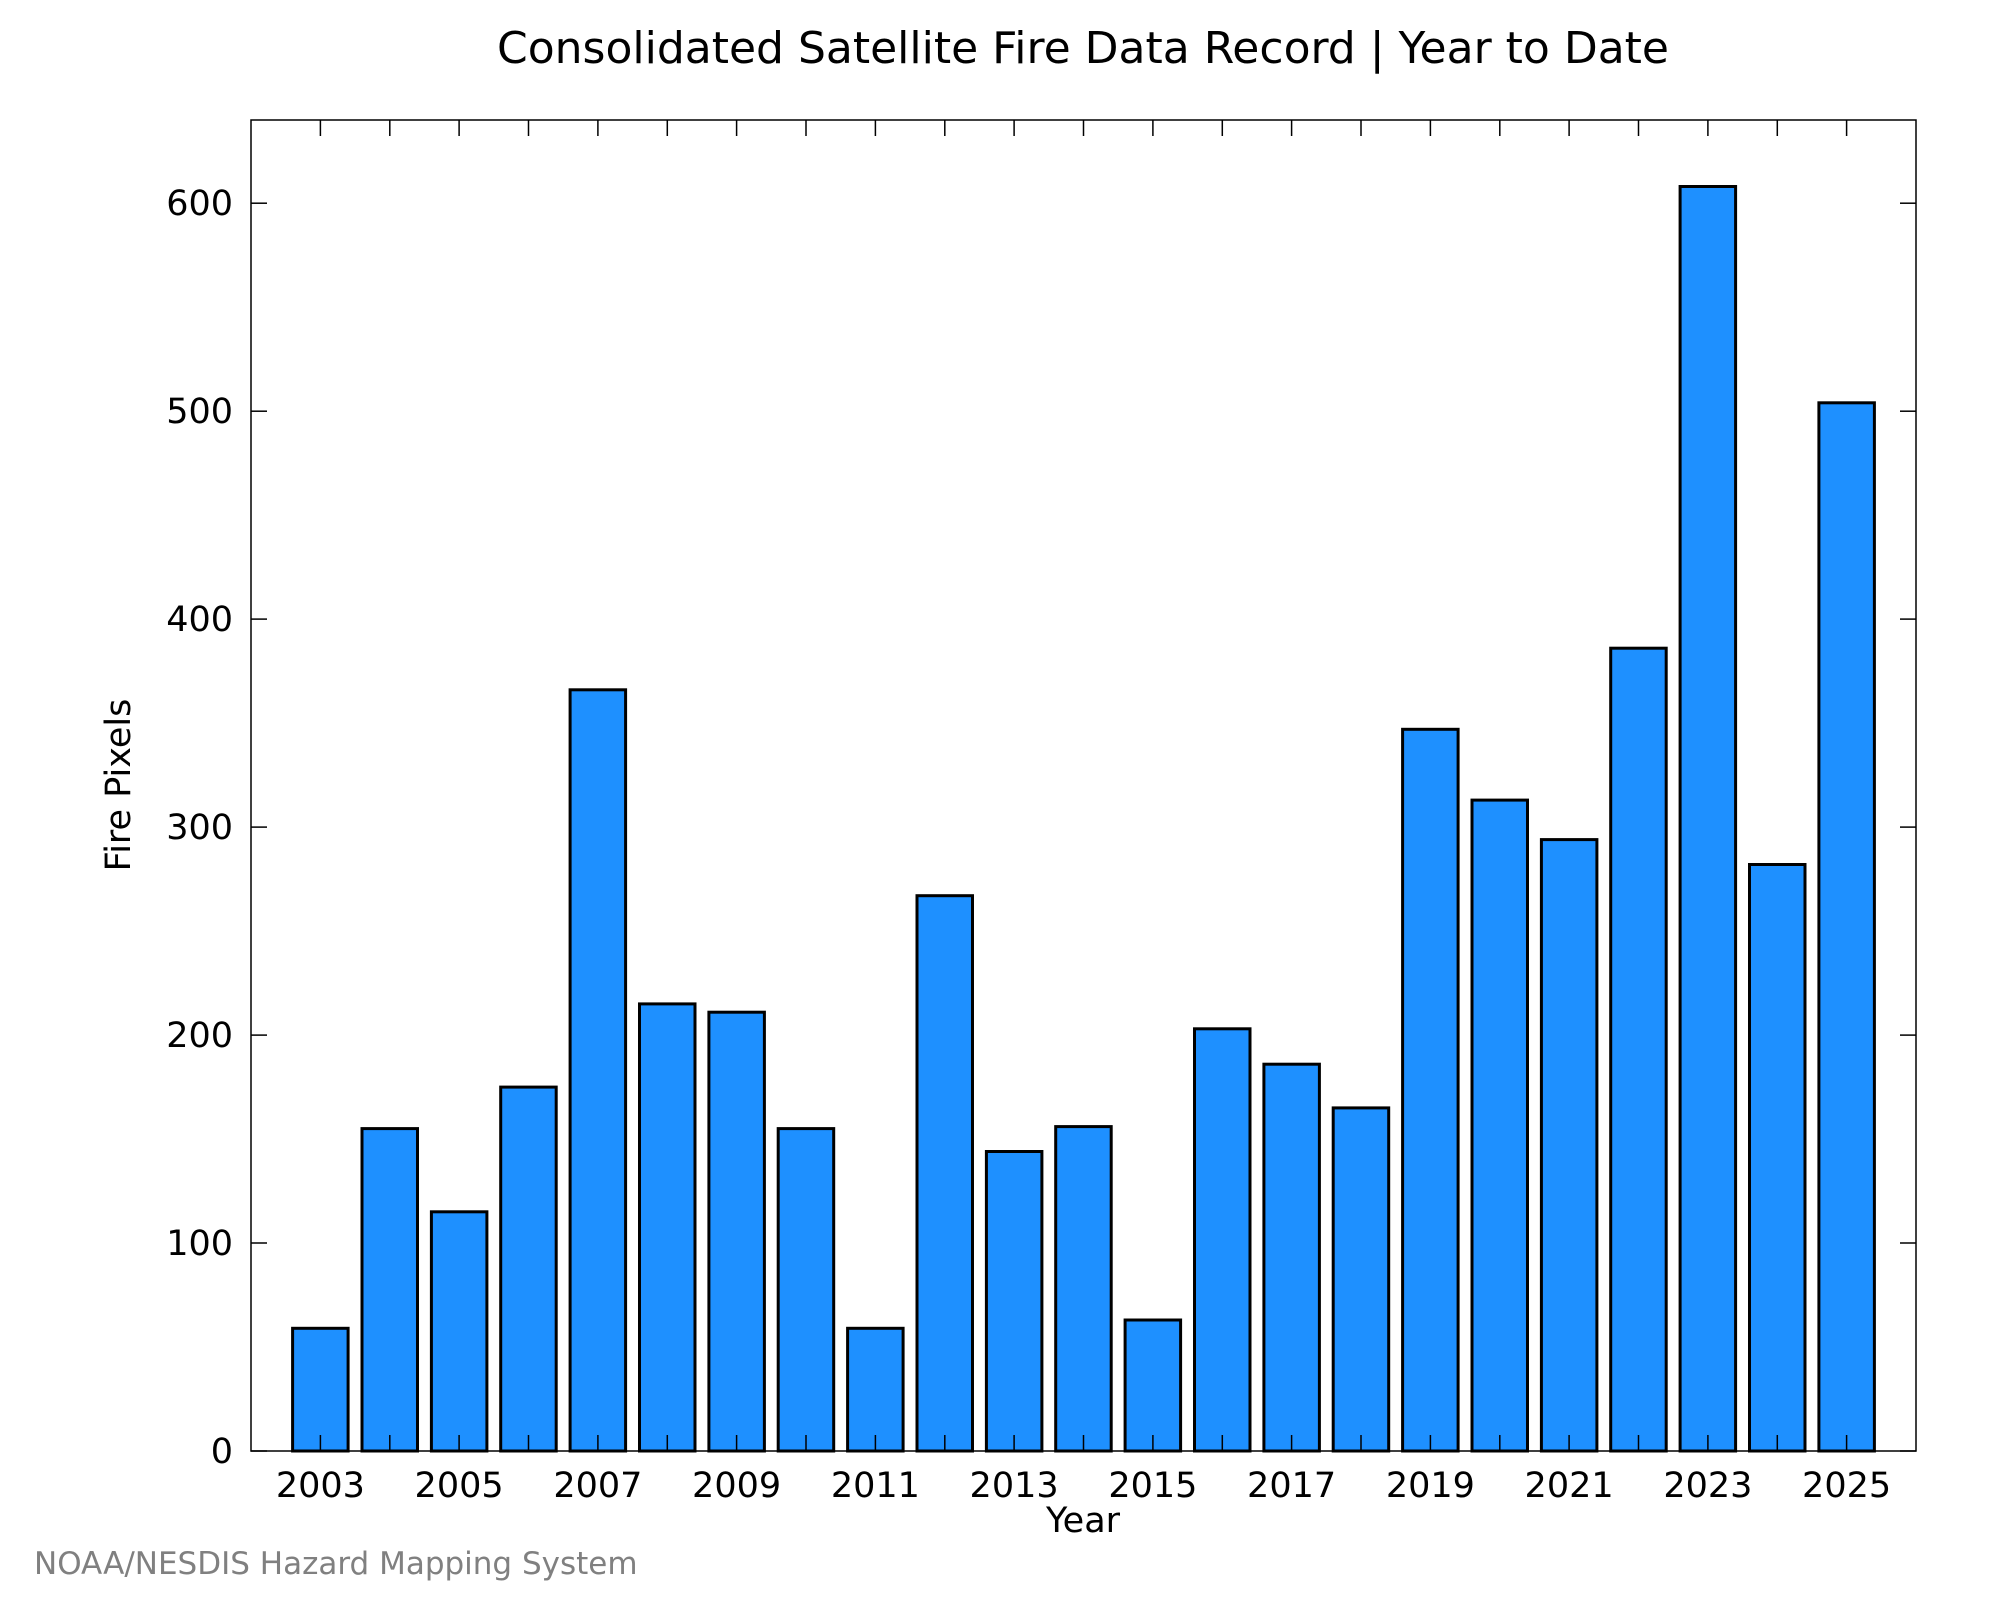 The height and width of the screenshot is (1600, 2000). Describe the element at coordinates (336, 1564) in the screenshot. I see `source-credit: NOAA/NESDIS Hazard Mapping System` at that location.